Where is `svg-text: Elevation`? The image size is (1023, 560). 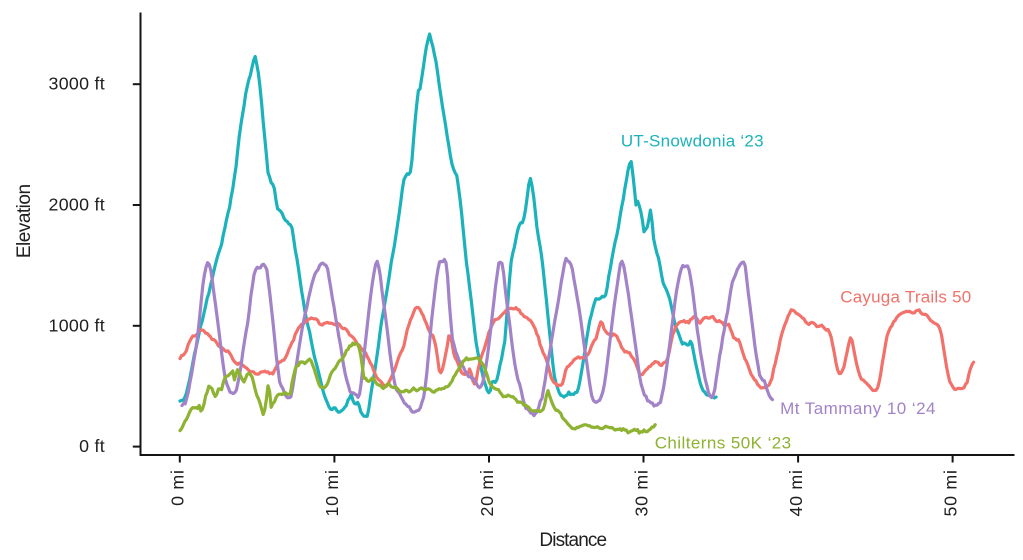 svg-text: Elevation is located at coordinates (24, 221).